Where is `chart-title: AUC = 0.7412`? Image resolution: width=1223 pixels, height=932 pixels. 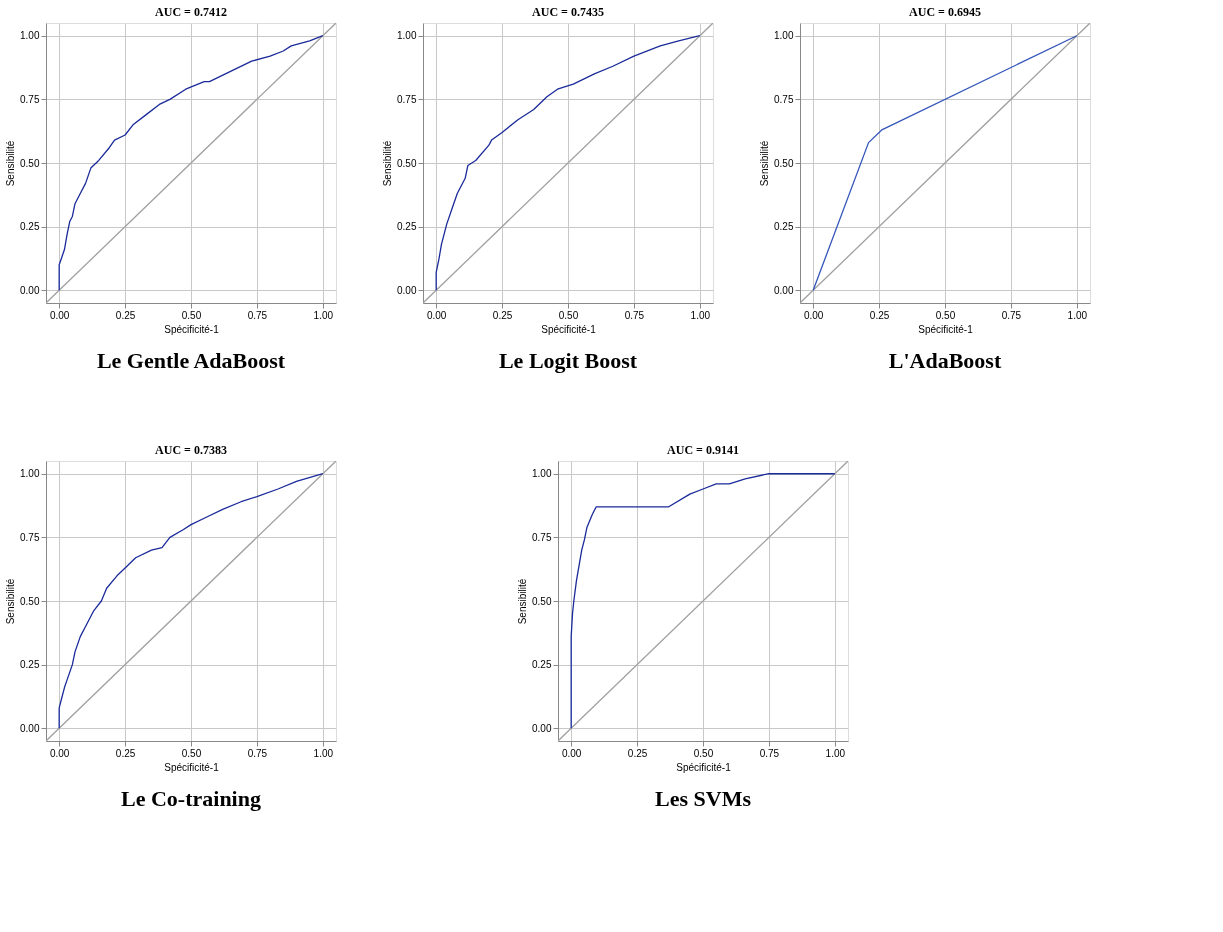
chart-title: AUC = 0.7412 is located at coordinates (191, 12).